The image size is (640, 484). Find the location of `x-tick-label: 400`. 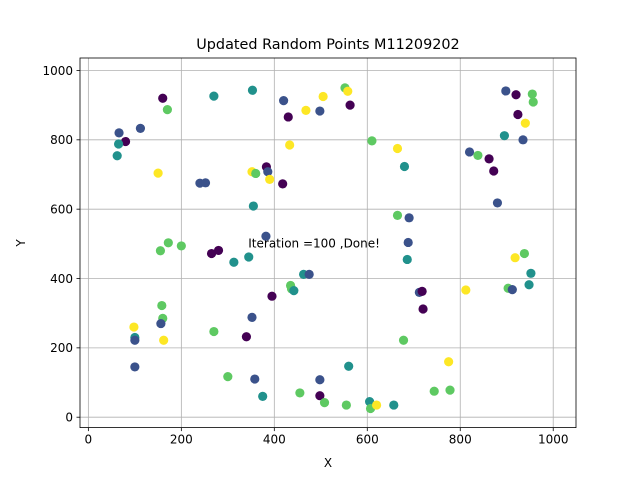

x-tick-label: 400 is located at coordinates (274, 440).